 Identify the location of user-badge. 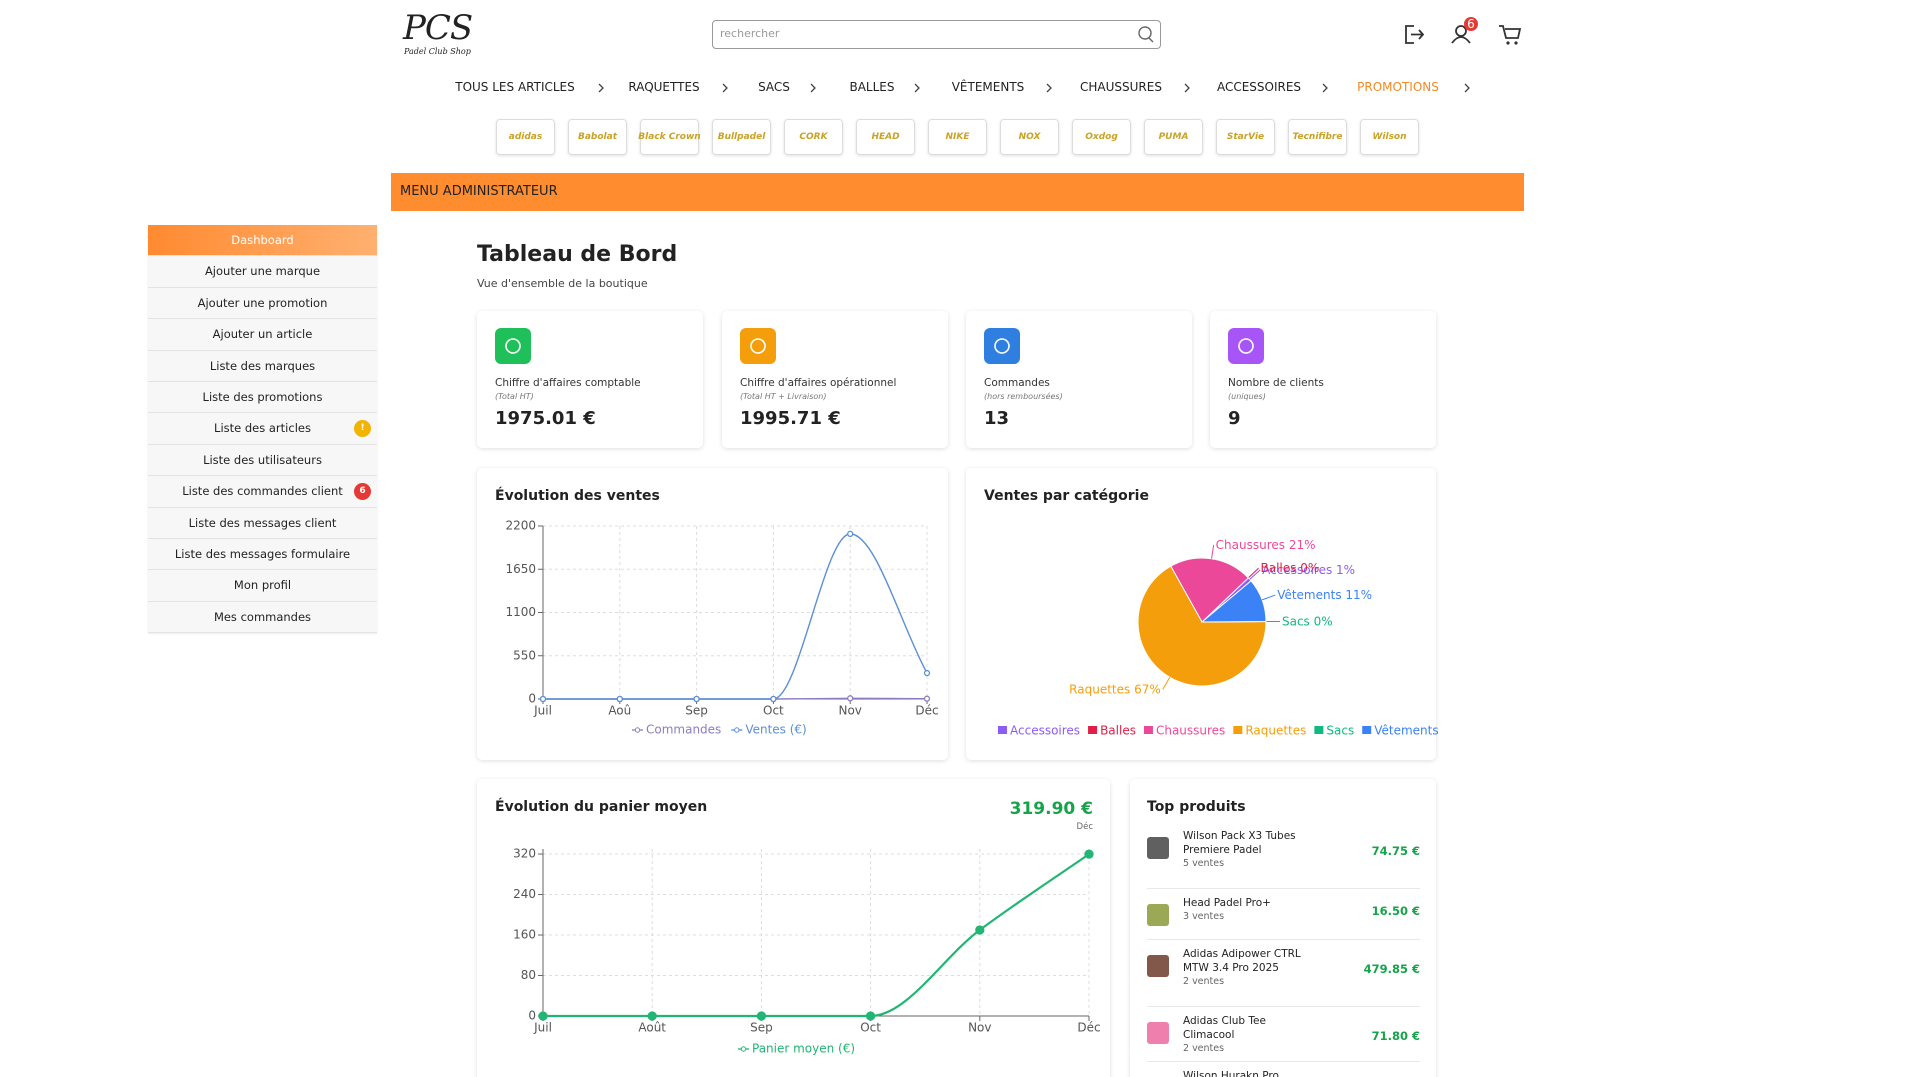
(1471, 24).